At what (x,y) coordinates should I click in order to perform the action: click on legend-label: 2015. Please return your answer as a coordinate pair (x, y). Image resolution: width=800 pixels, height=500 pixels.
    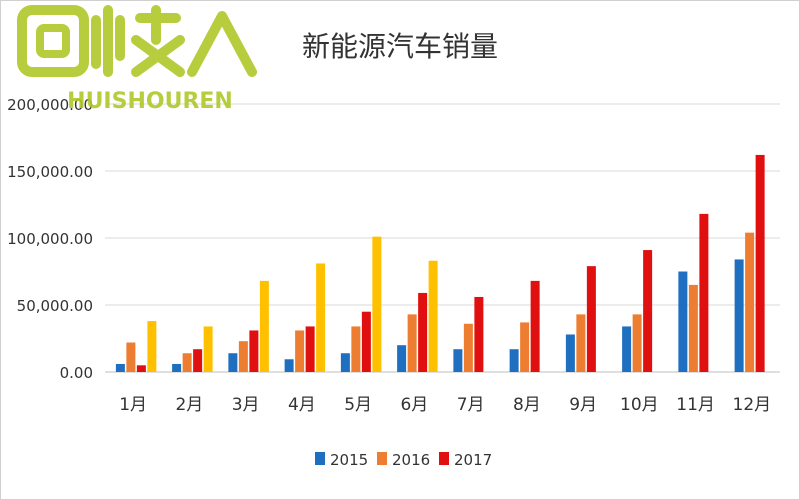
    Looking at the image, I should click on (349, 460).